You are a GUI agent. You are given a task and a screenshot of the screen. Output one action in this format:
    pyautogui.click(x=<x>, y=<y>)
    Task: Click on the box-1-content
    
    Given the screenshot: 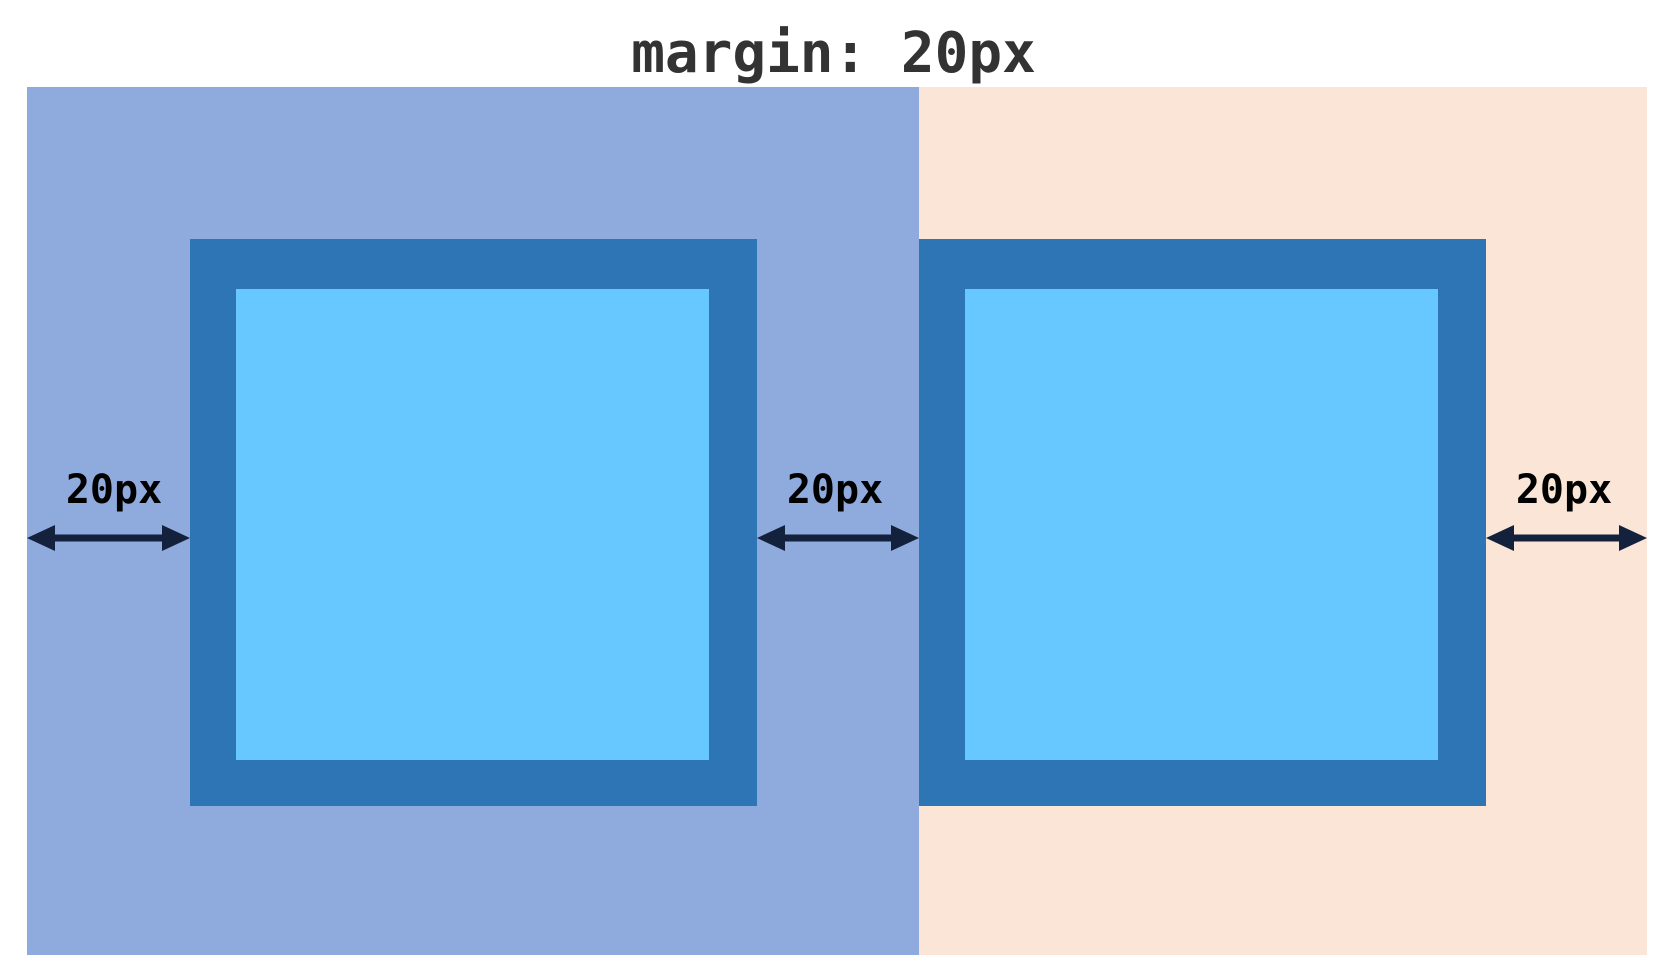 What is the action you would take?
    pyautogui.click(x=472, y=524)
    